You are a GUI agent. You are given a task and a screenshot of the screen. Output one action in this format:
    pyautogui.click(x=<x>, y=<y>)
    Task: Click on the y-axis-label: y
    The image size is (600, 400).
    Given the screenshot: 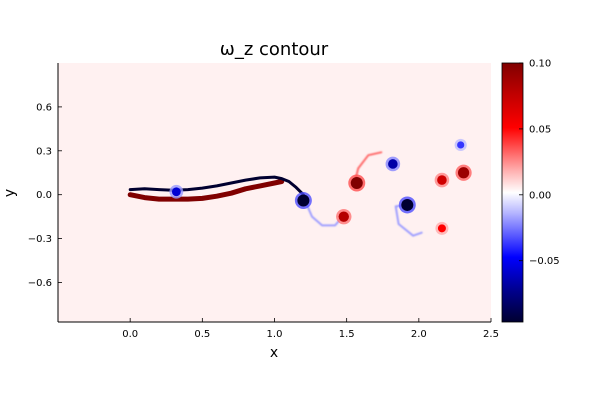 What is the action you would take?
    pyautogui.click(x=10, y=193)
    